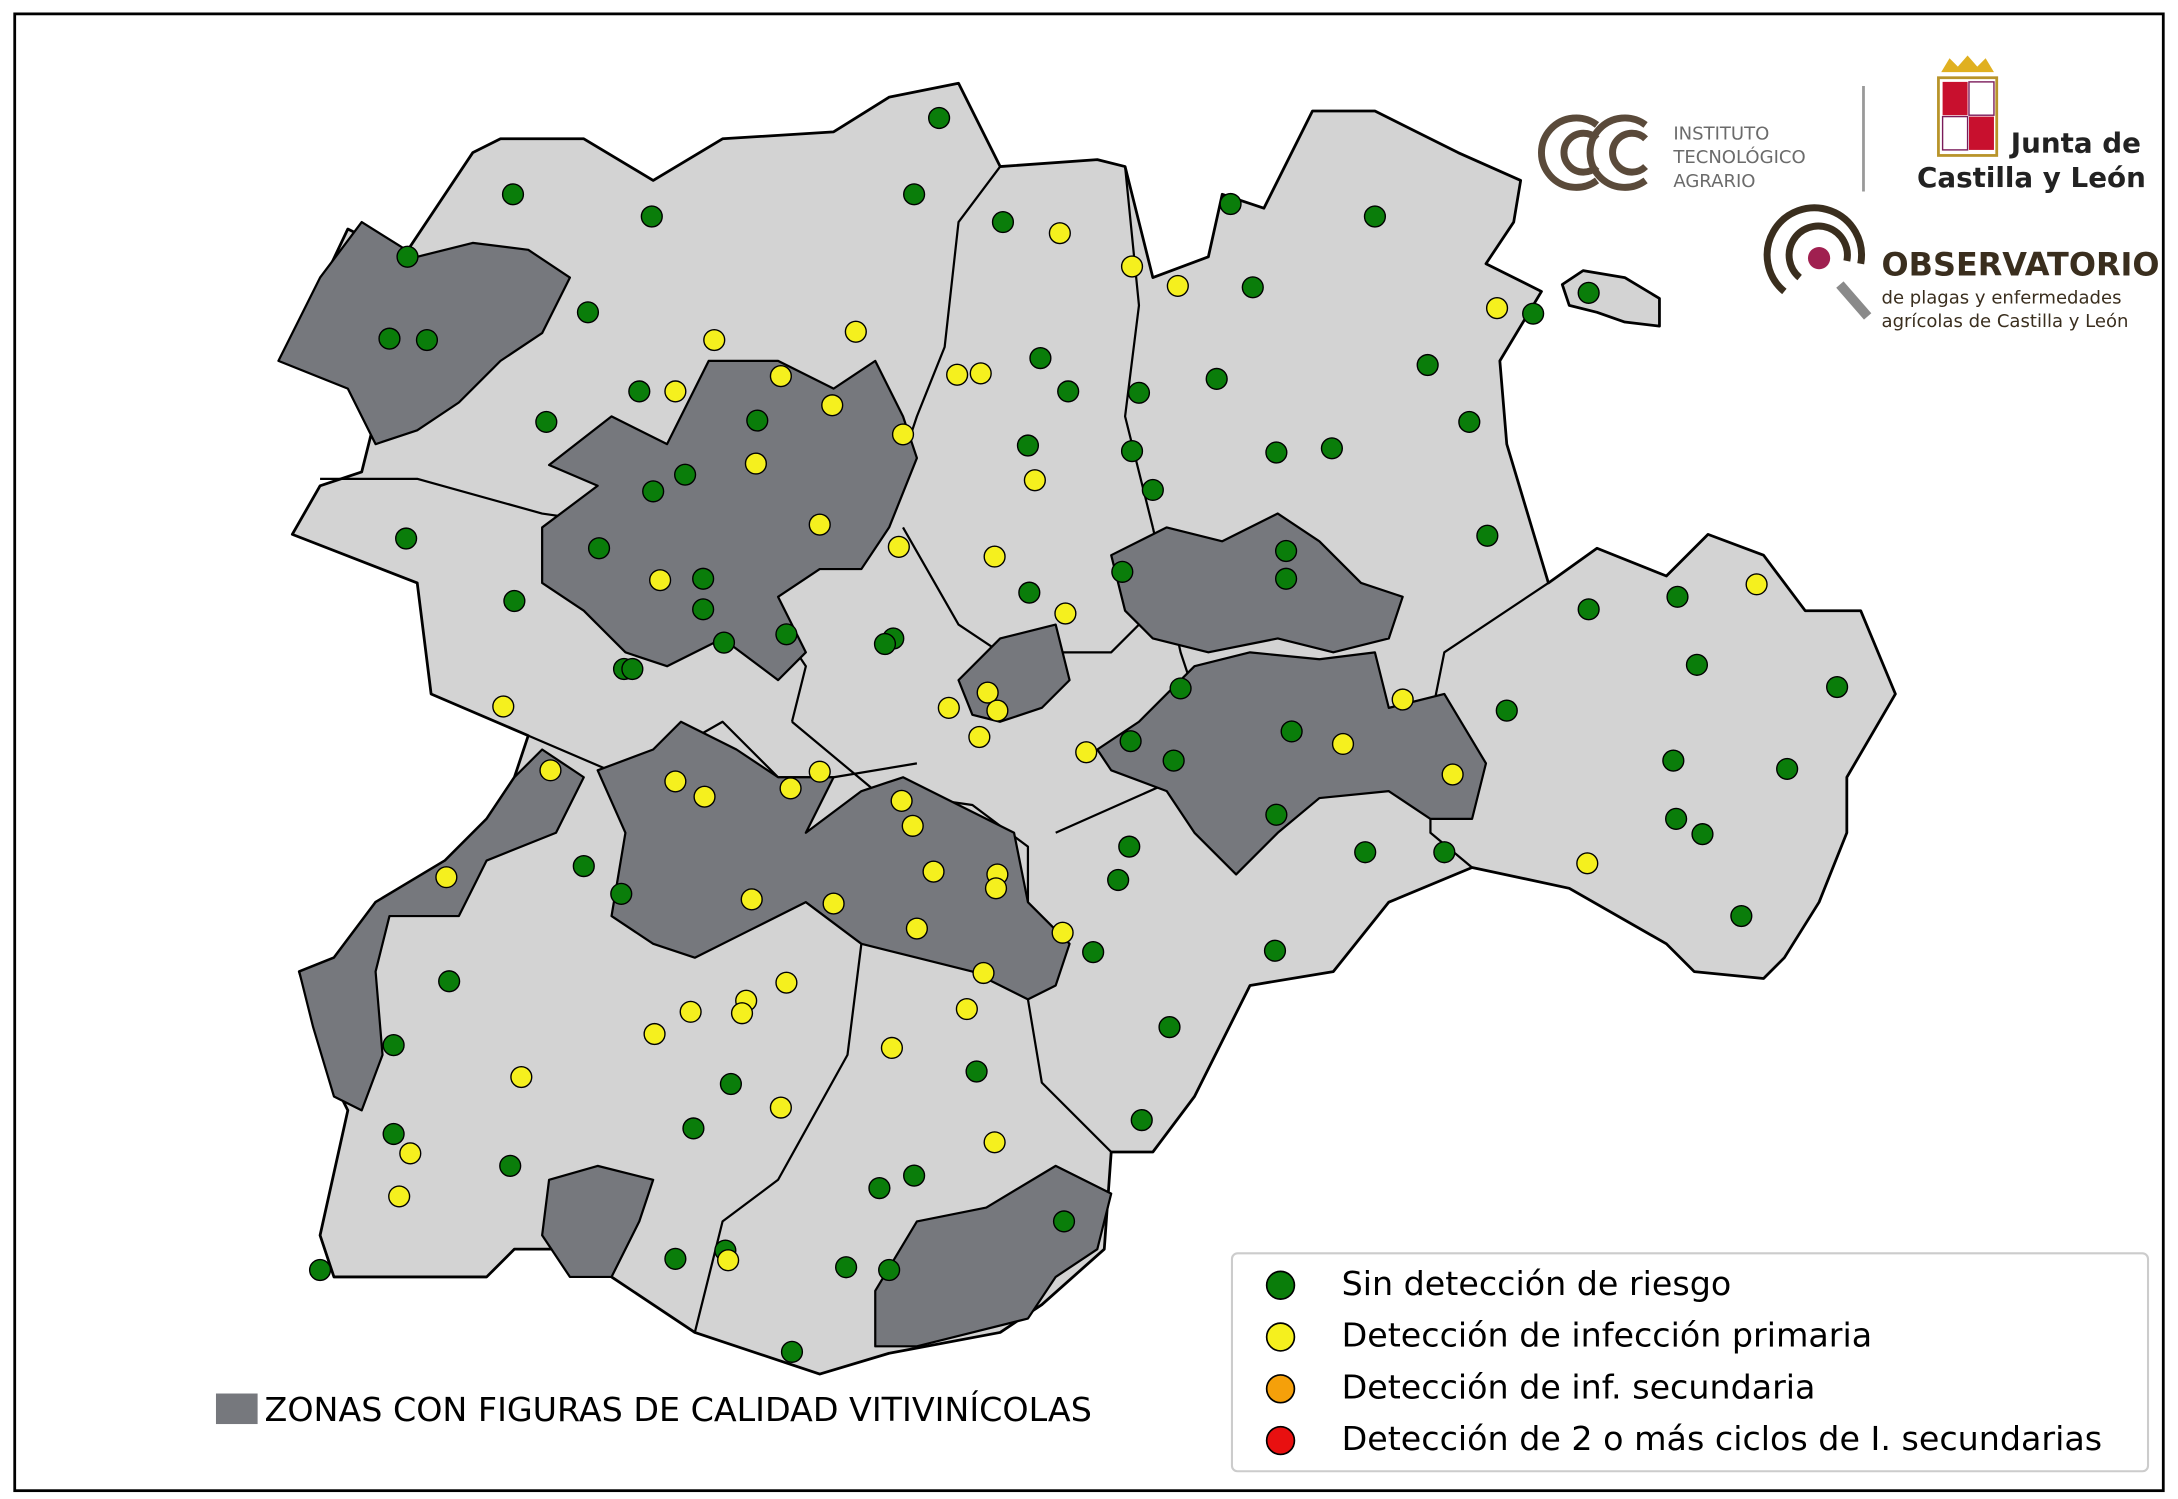  I want to click on logo-text: INSTITUTO, so click(1721, 134).